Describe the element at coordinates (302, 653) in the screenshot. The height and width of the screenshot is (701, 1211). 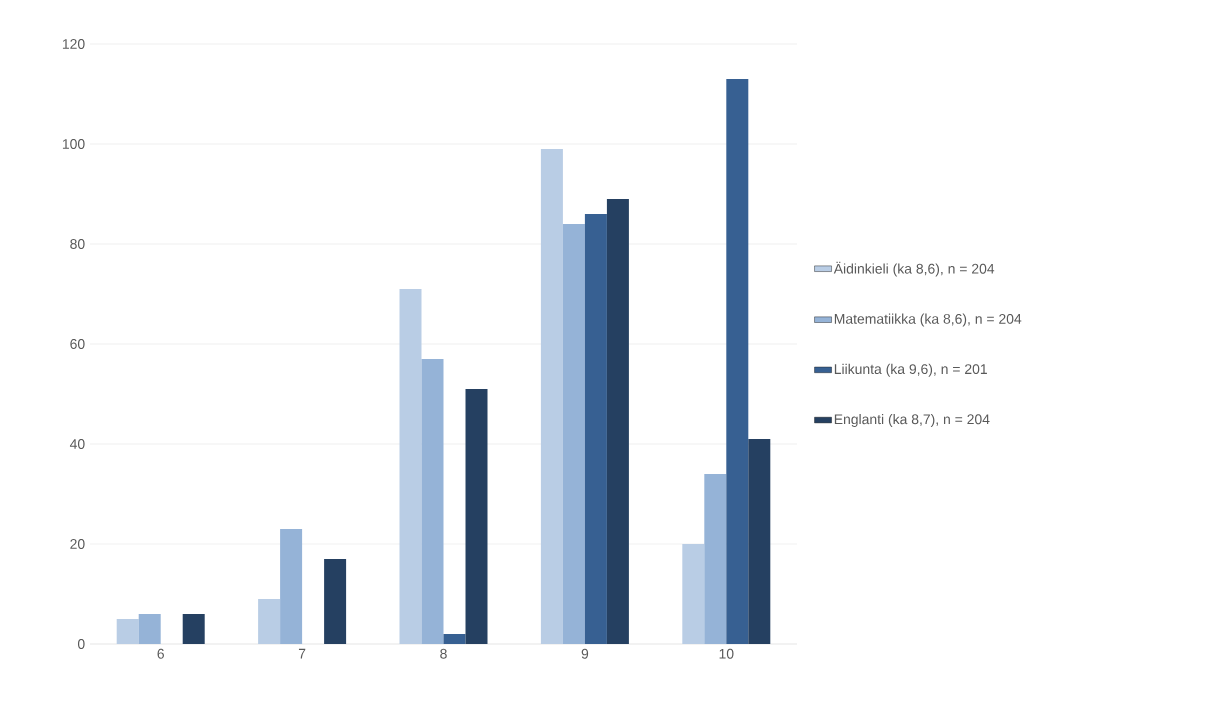
I see `x-tick-label: 7` at that location.